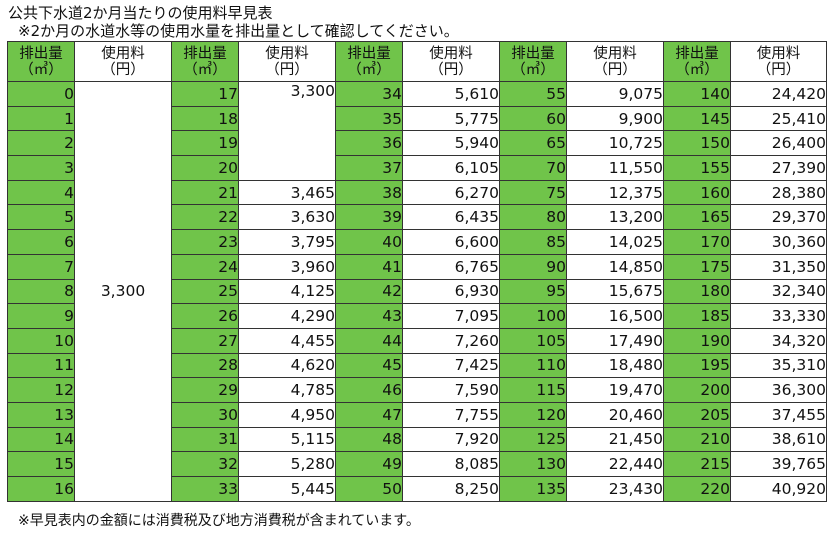 The height and width of the screenshot is (539, 831). I want to click on volume-cell: 185, so click(697, 316).